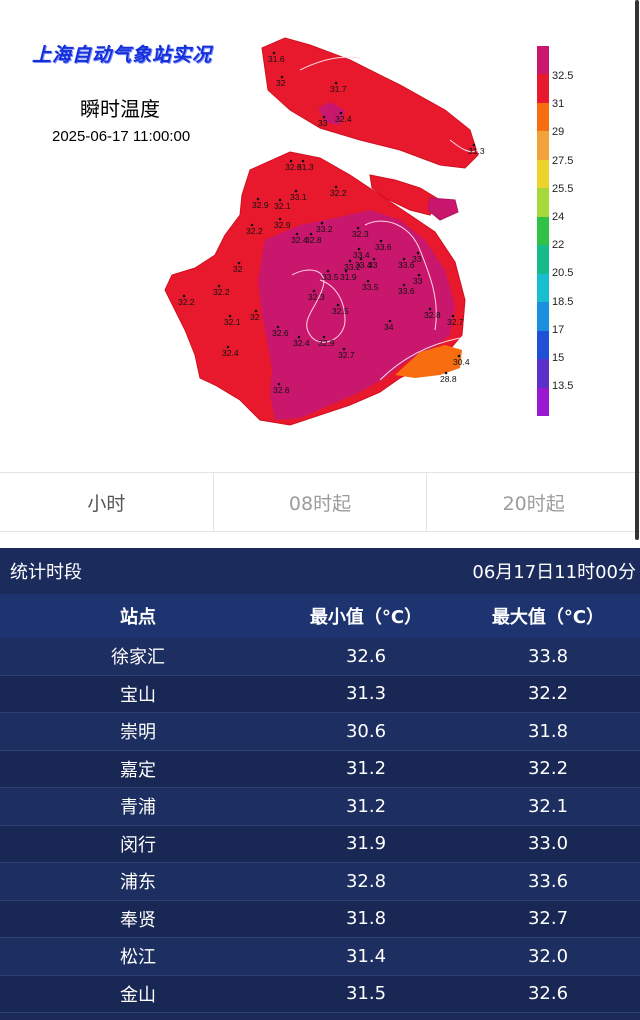 The height and width of the screenshot is (1020, 640). What do you see at coordinates (320, 657) in the screenshot?
I see `table-row: 徐家汇 32.6 33.8` at bounding box center [320, 657].